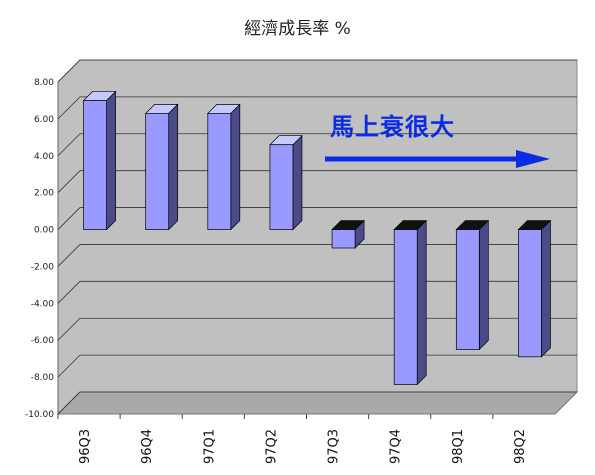 Image resolution: width=595 pixels, height=475 pixels. I want to click on y-tick-label: 0.00, so click(44, 231).